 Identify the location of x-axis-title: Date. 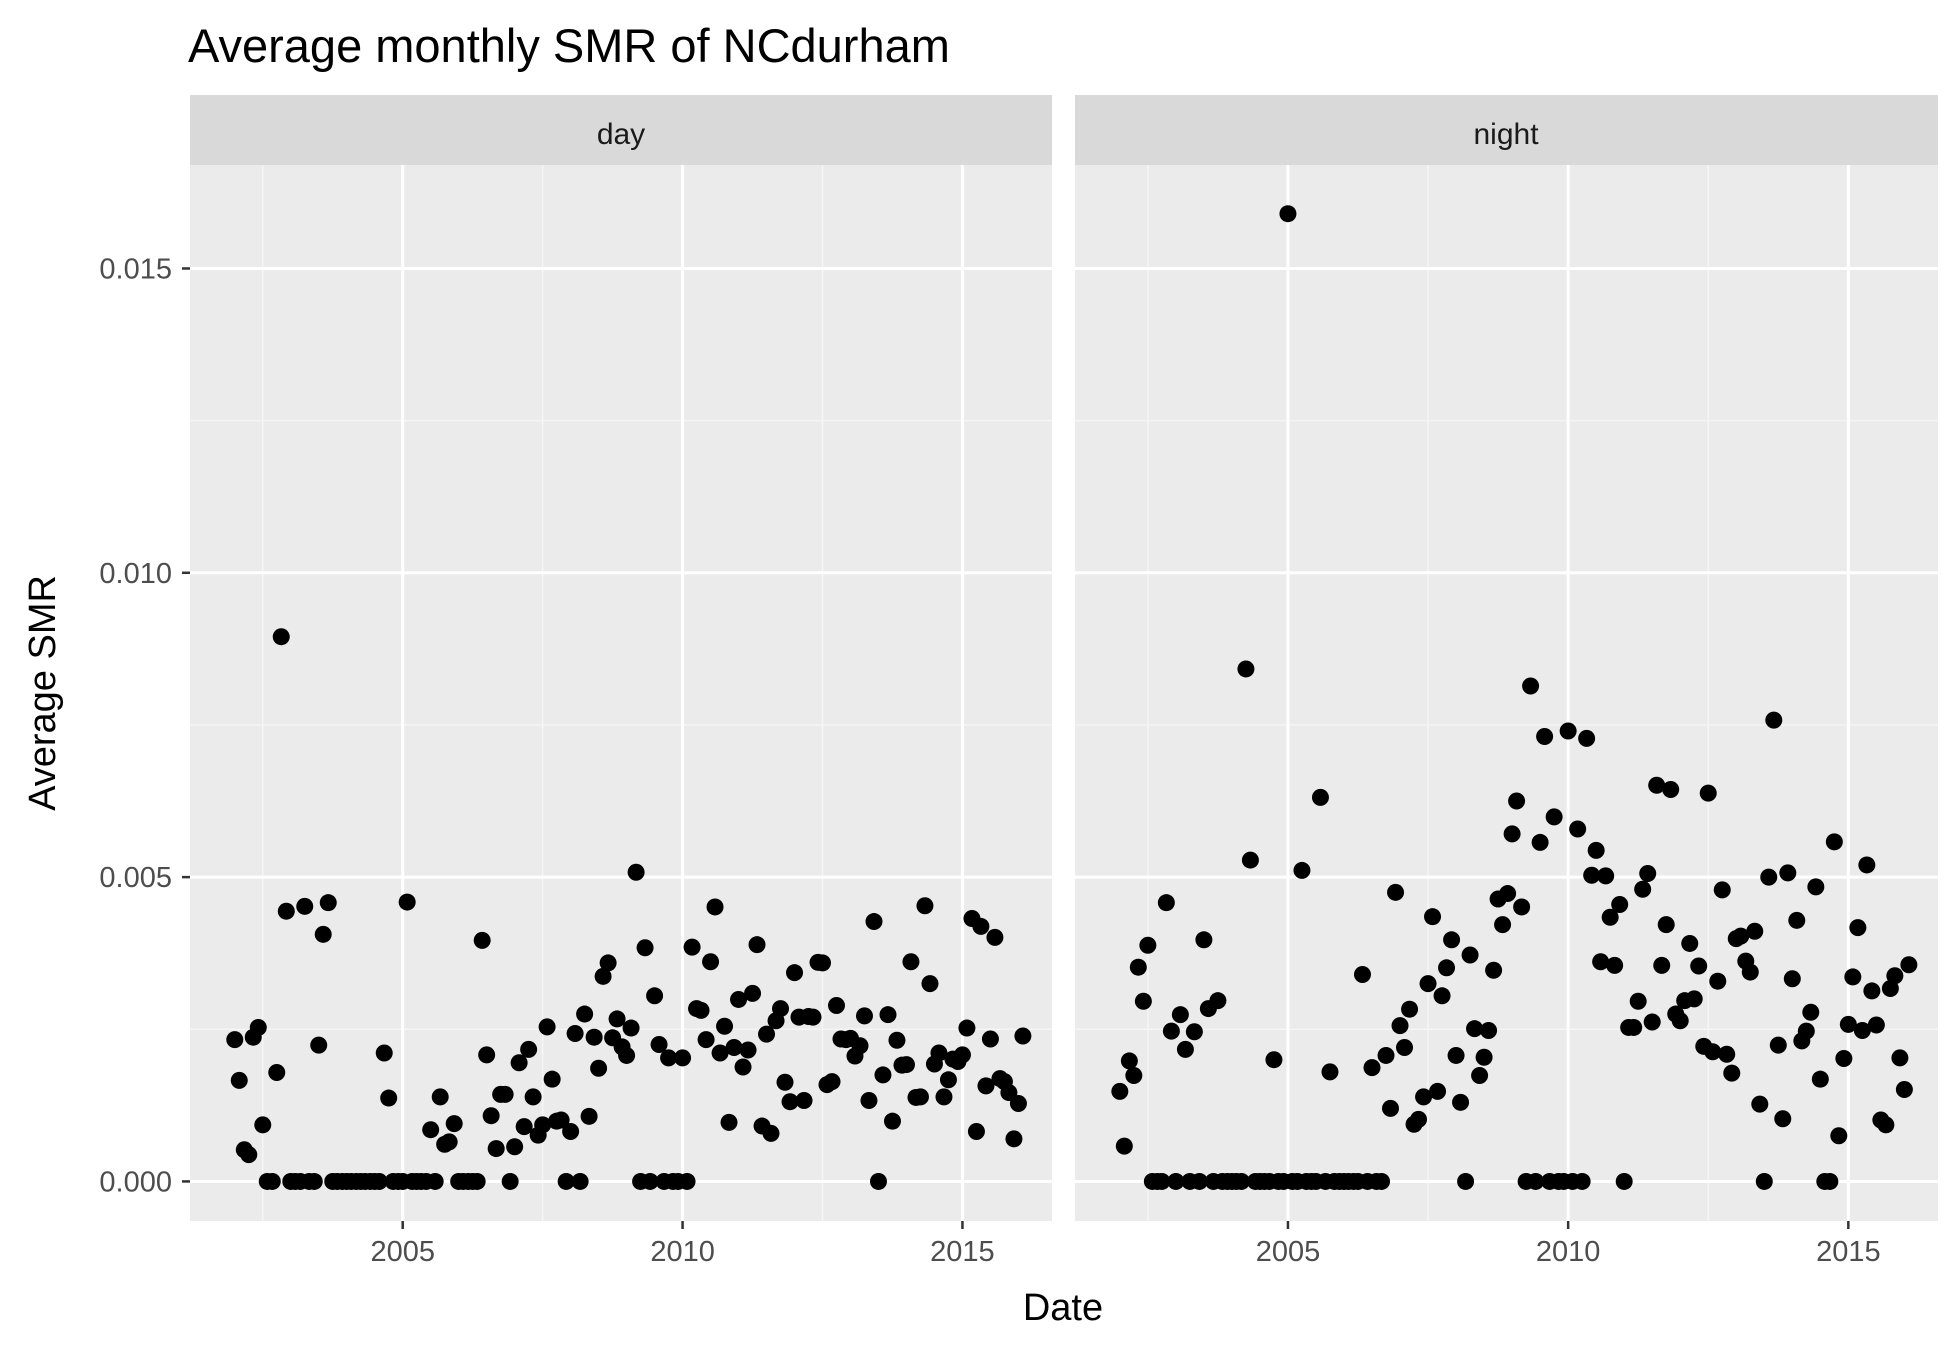
(1063, 1308).